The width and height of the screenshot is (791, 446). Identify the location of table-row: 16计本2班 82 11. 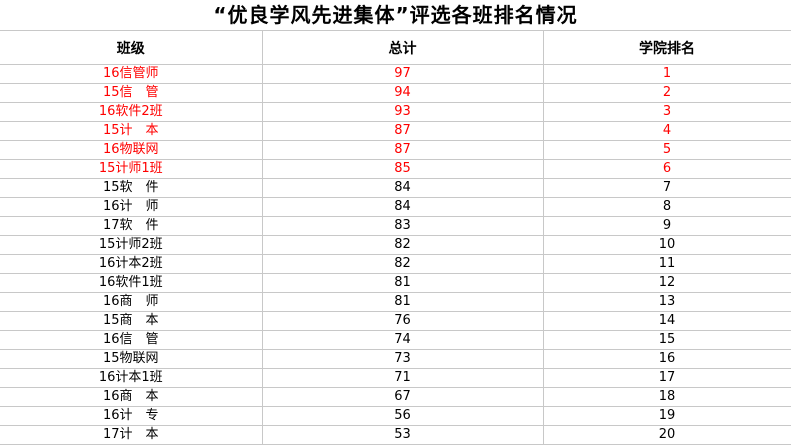
(395, 264).